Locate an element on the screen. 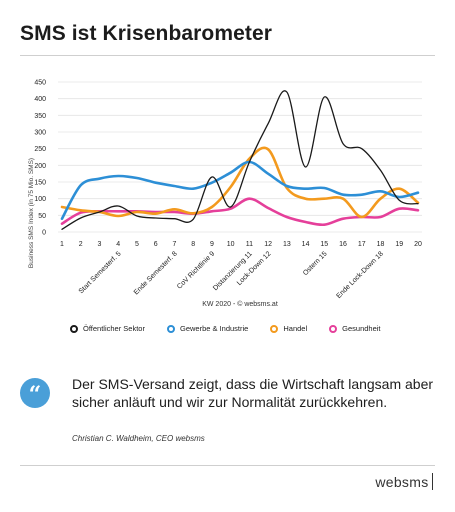 The width and height of the screenshot is (455, 512). y-tick-label: 350 is located at coordinates (40, 116).